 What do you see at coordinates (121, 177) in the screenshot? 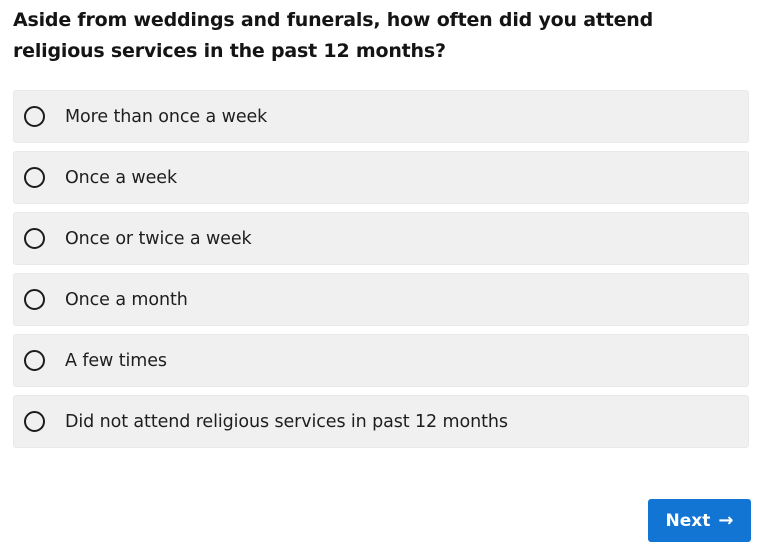
I see `option-label: Once a week` at bounding box center [121, 177].